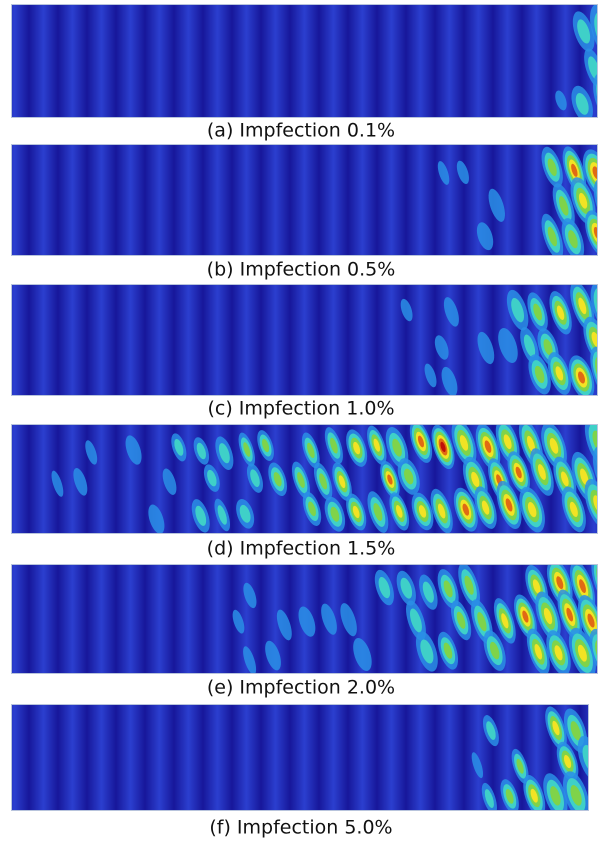 Image resolution: width=602 pixels, height=842 pixels. Describe the element at coordinates (301, 270) in the screenshot. I see `caption: (b) Impfection 0.5%` at that location.